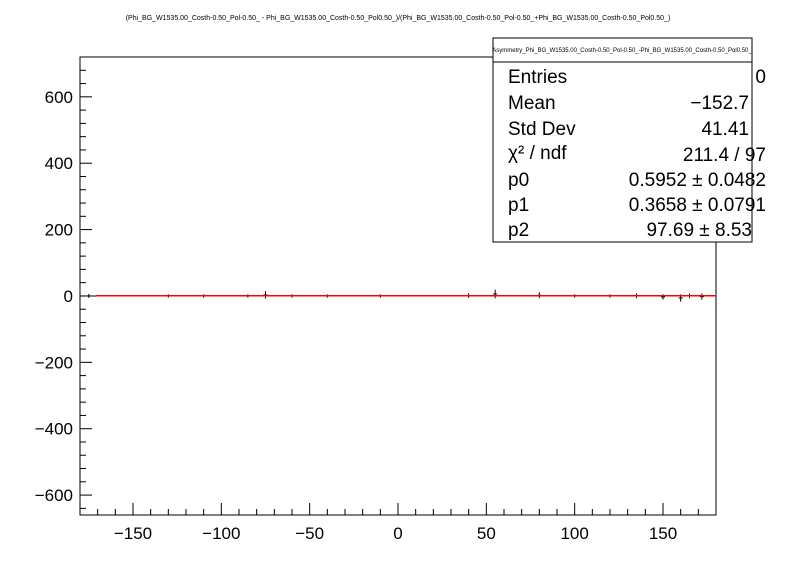  I want to click on y-tick-label: 0, so click(68, 296).